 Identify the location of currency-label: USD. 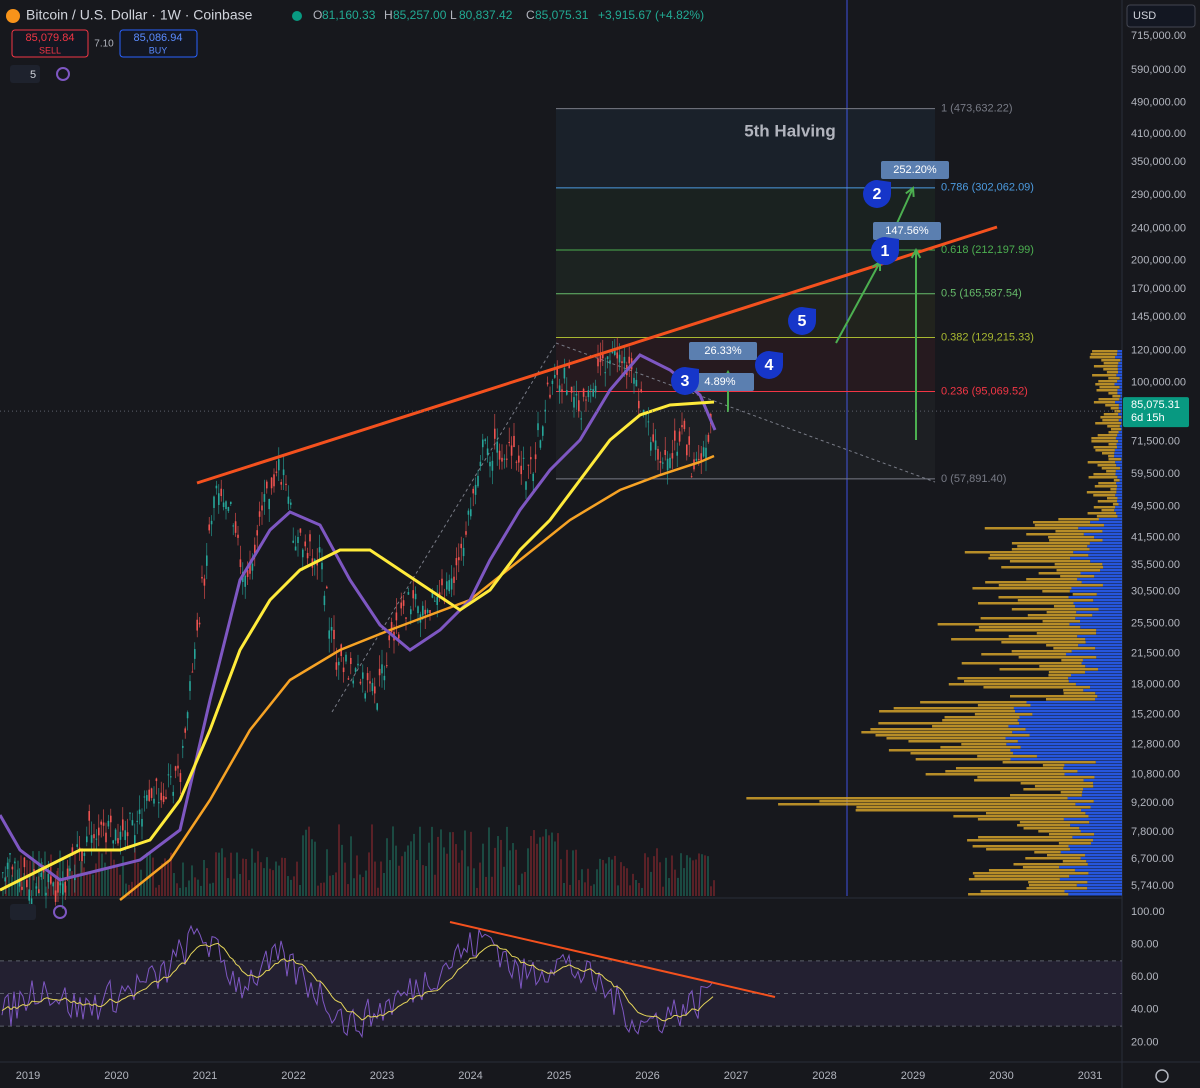
(1144, 16).